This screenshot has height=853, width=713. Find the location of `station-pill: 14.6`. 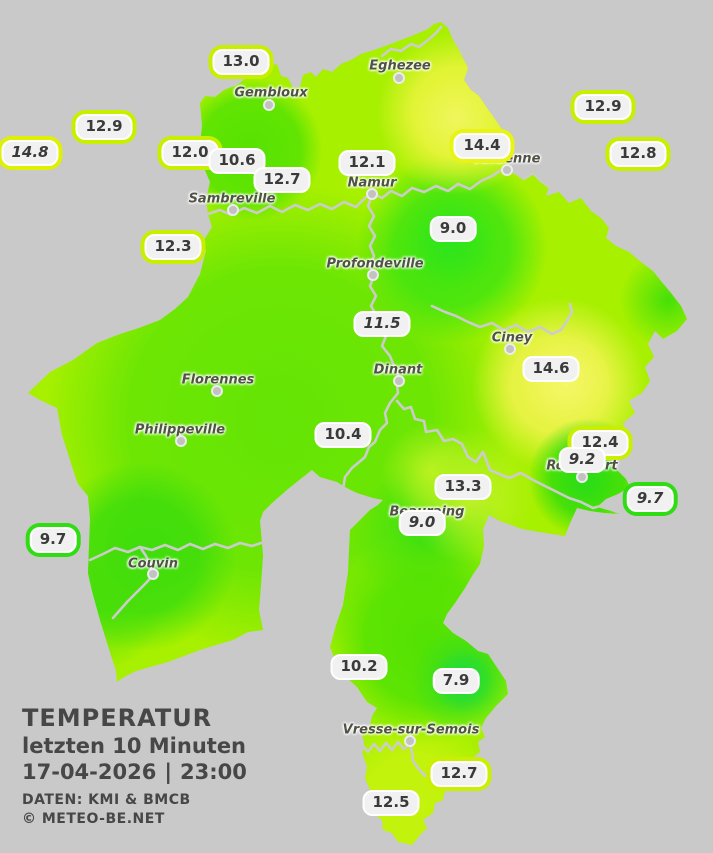

station-pill: 14.6 is located at coordinates (551, 369).